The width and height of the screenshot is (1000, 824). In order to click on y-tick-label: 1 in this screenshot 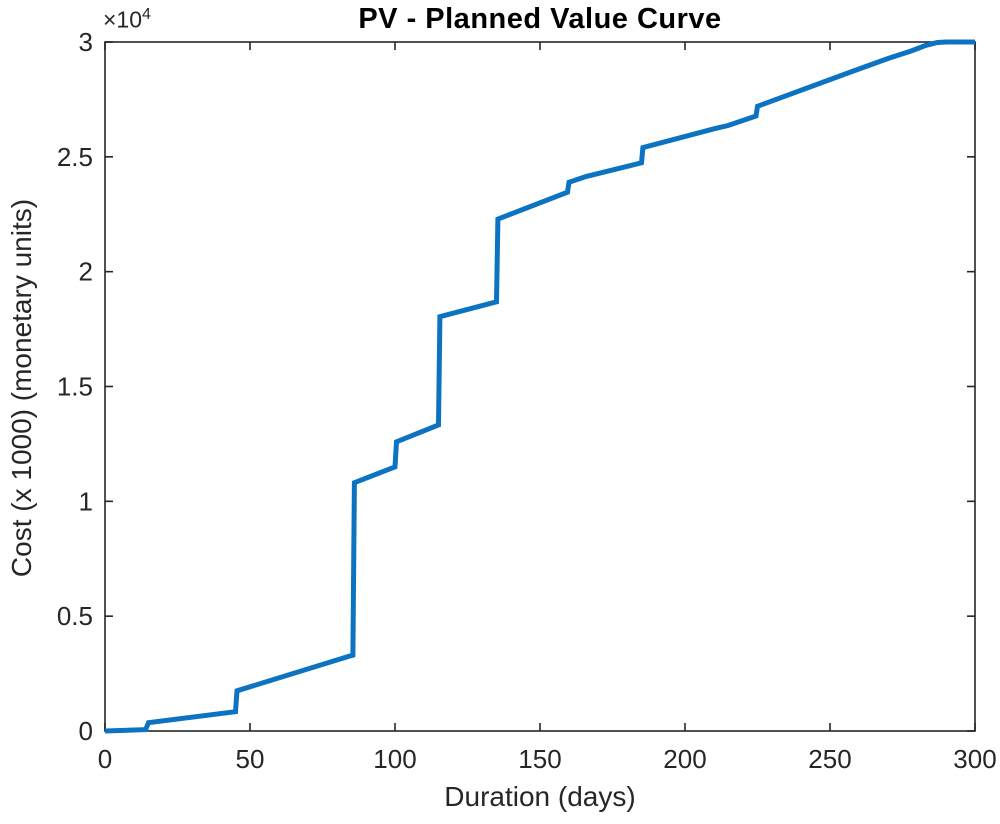, I will do `click(86, 501)`.